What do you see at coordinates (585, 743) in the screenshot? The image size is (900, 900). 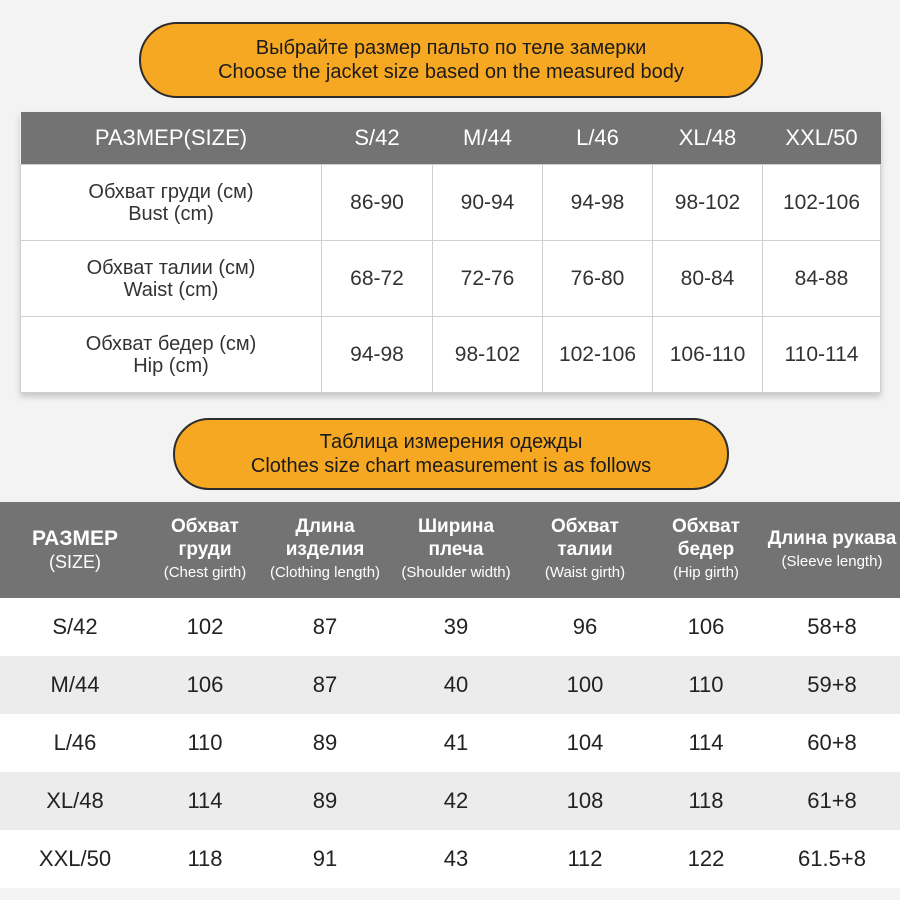 I see `table-cell: 104` at bounding box center [585, 743].